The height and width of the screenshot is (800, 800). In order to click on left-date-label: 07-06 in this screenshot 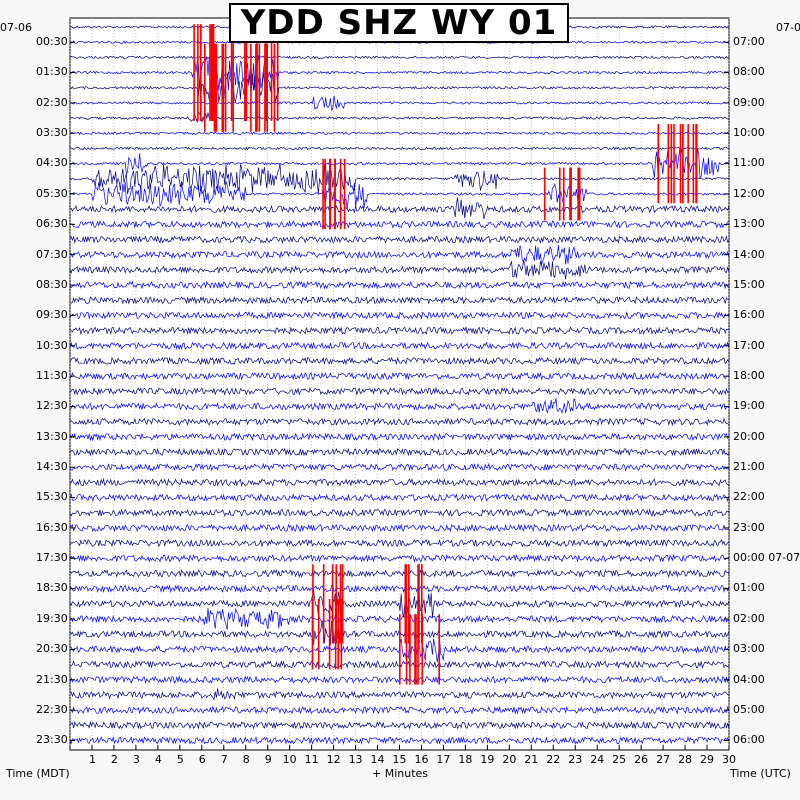, I will do `click(16, 27)`.